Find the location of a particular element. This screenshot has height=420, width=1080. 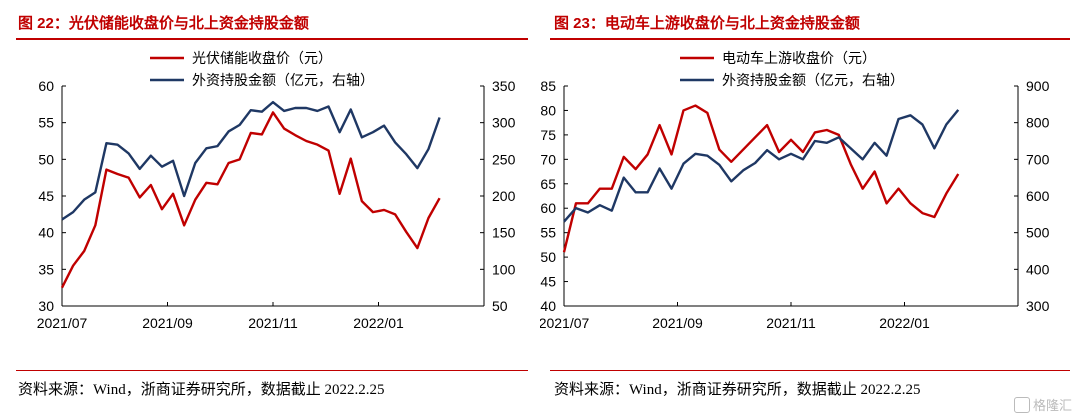

y-right-tick-label: 350 is located at coordinates (504, 86).